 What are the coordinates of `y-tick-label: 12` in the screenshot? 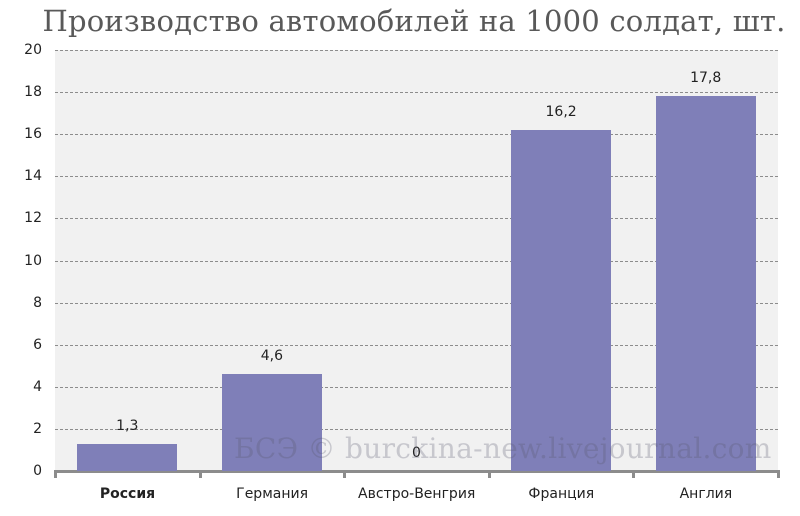 It's located at (33, 218).